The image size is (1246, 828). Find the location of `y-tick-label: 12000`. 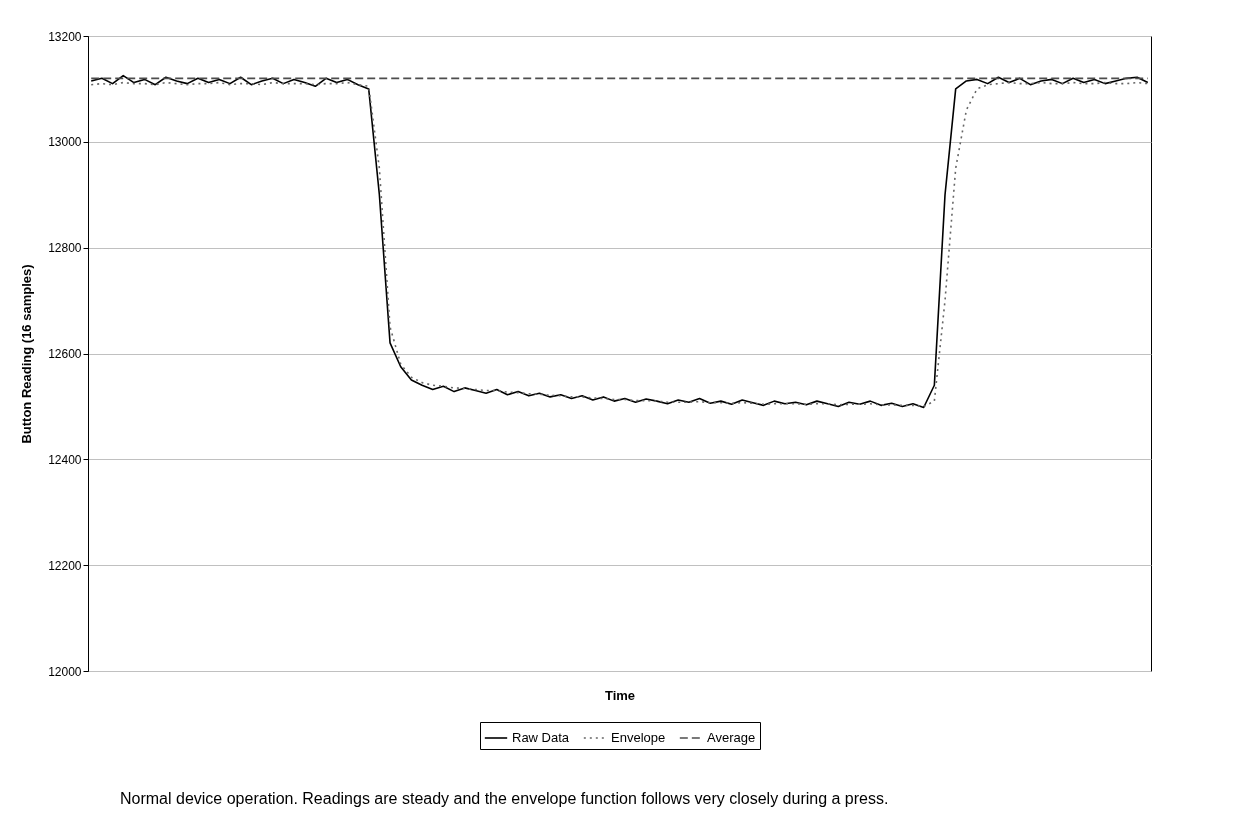

y-tick-label: 12000 is located at coordinates (65, 671).